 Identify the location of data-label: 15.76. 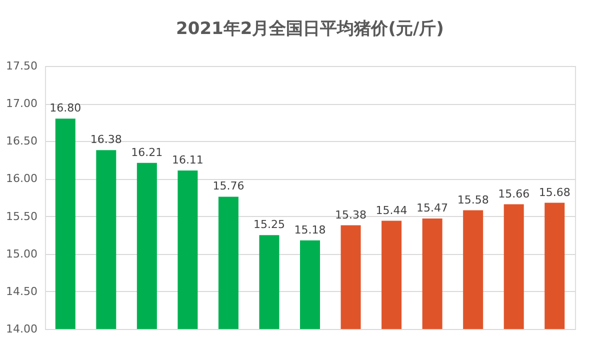
(228, 186).